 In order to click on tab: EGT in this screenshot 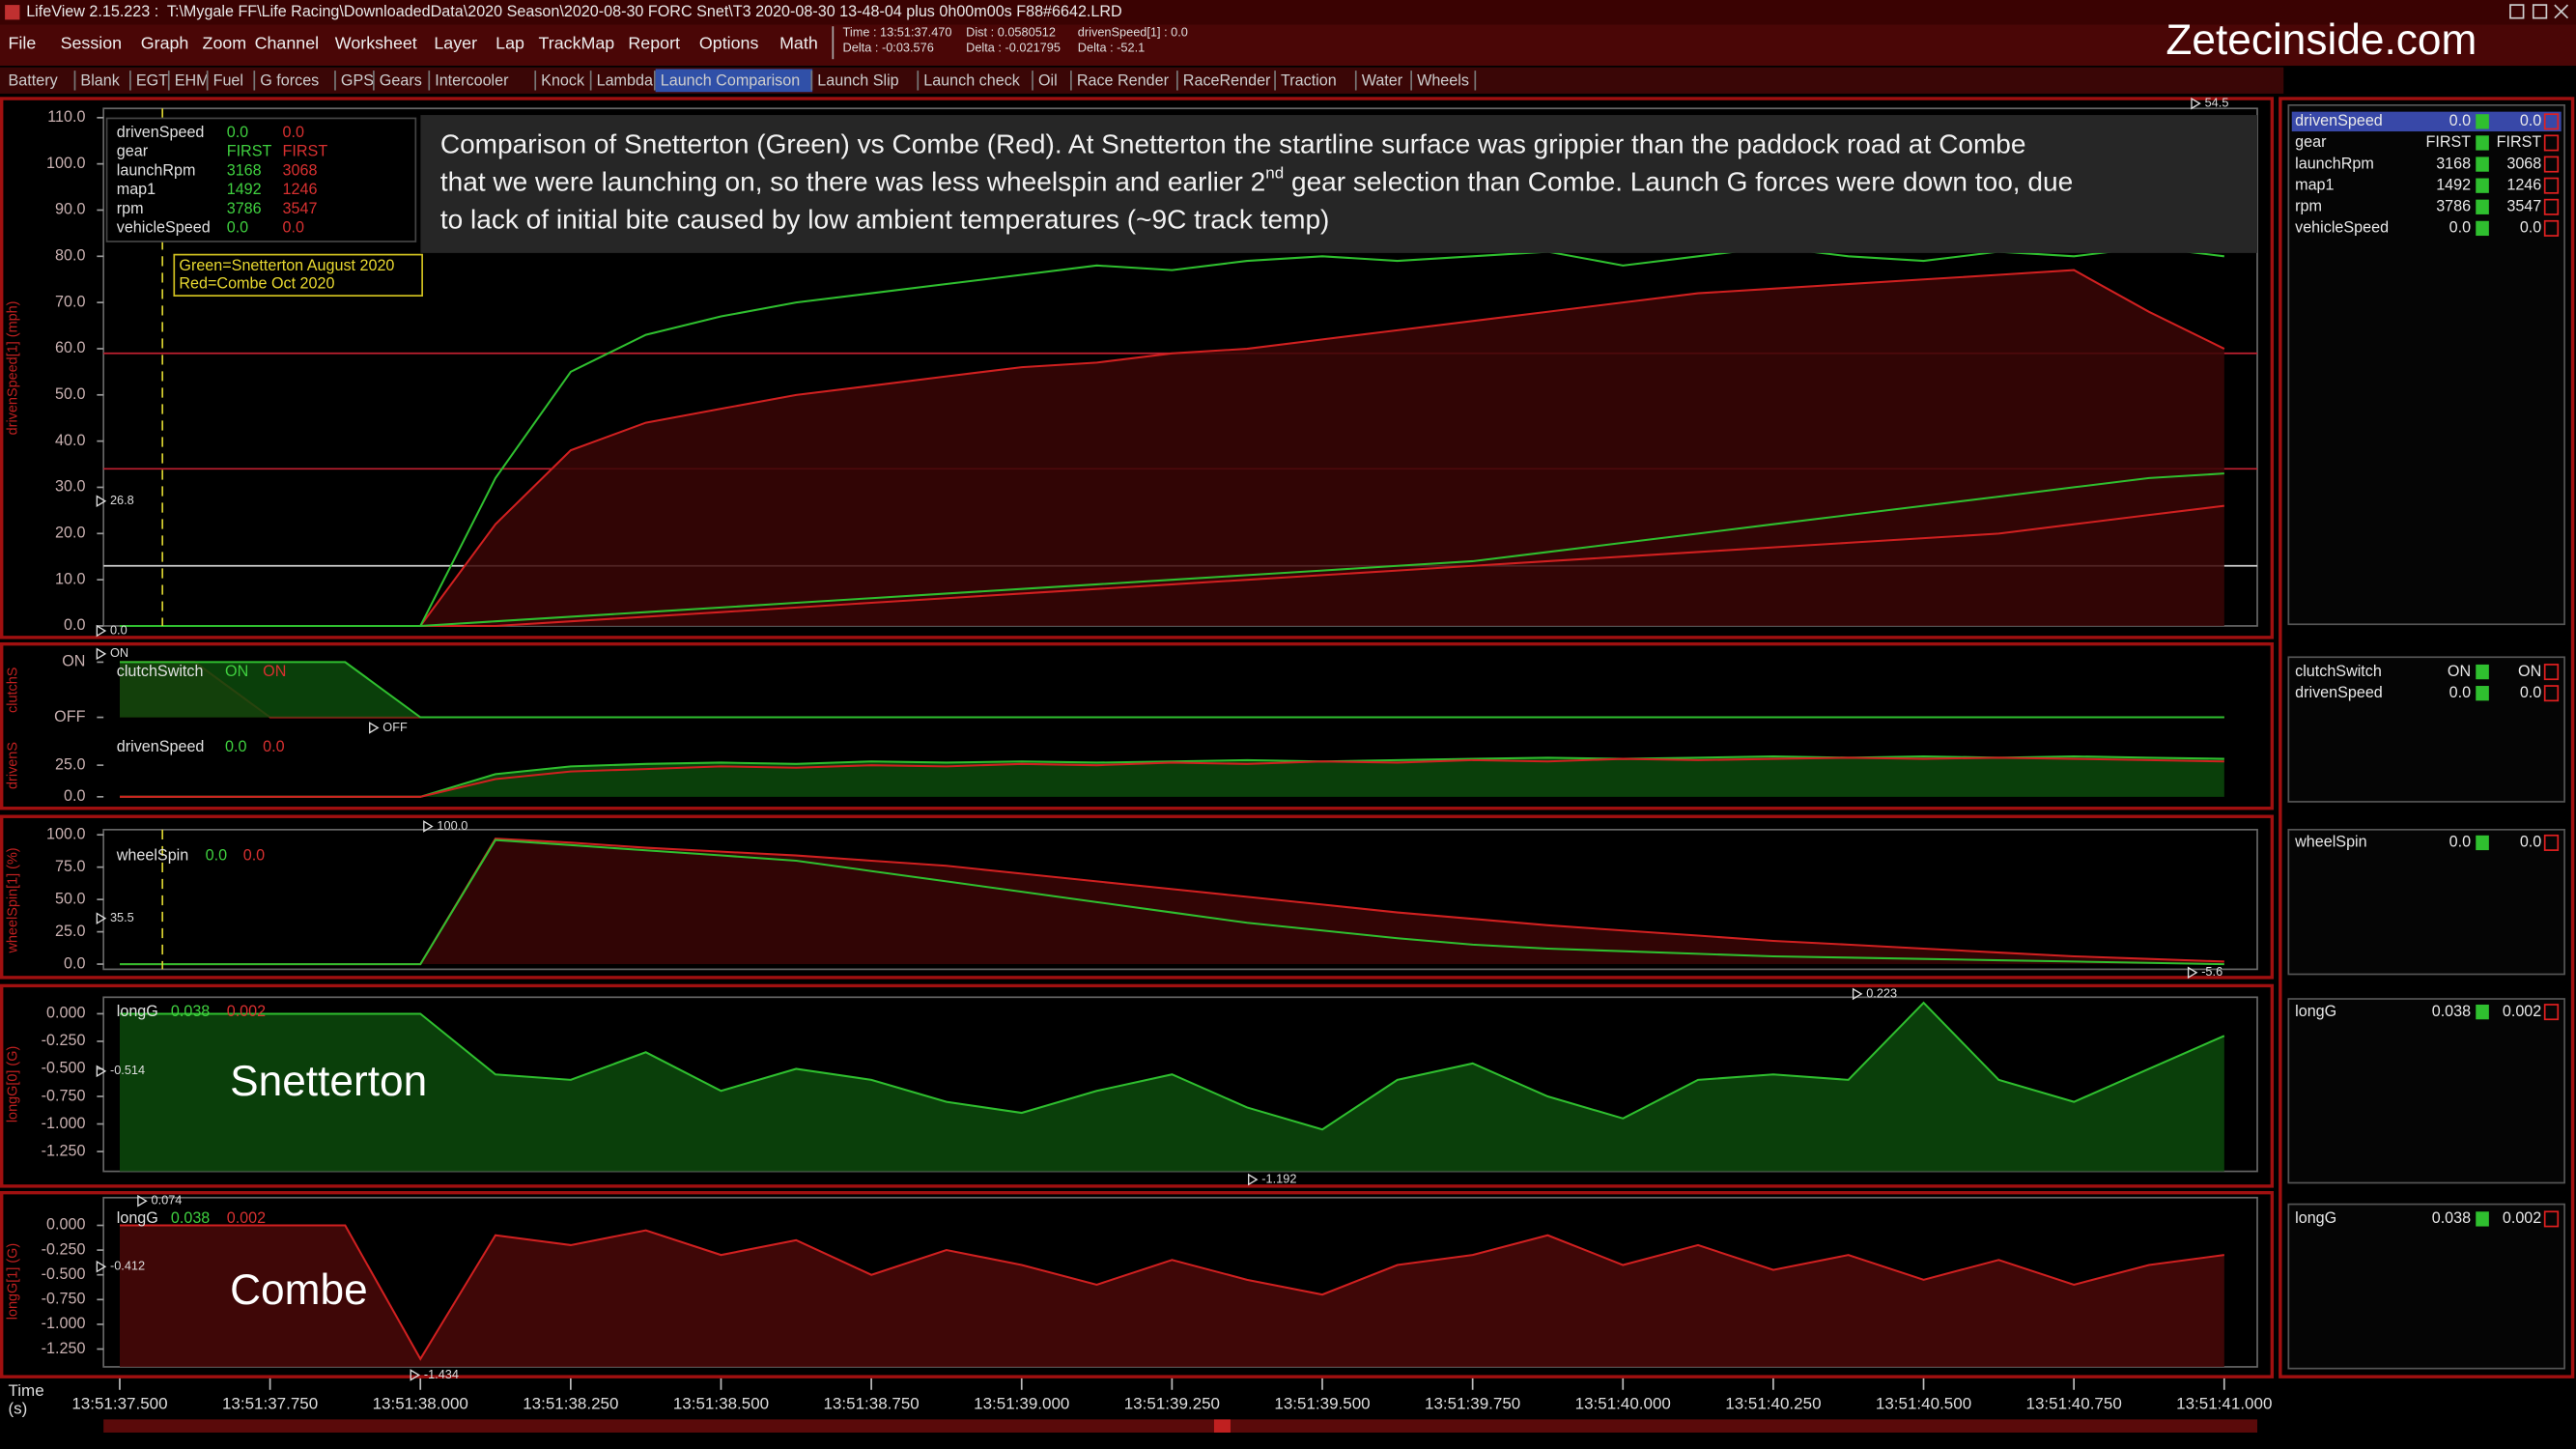, I will do `click(152, 80)`.